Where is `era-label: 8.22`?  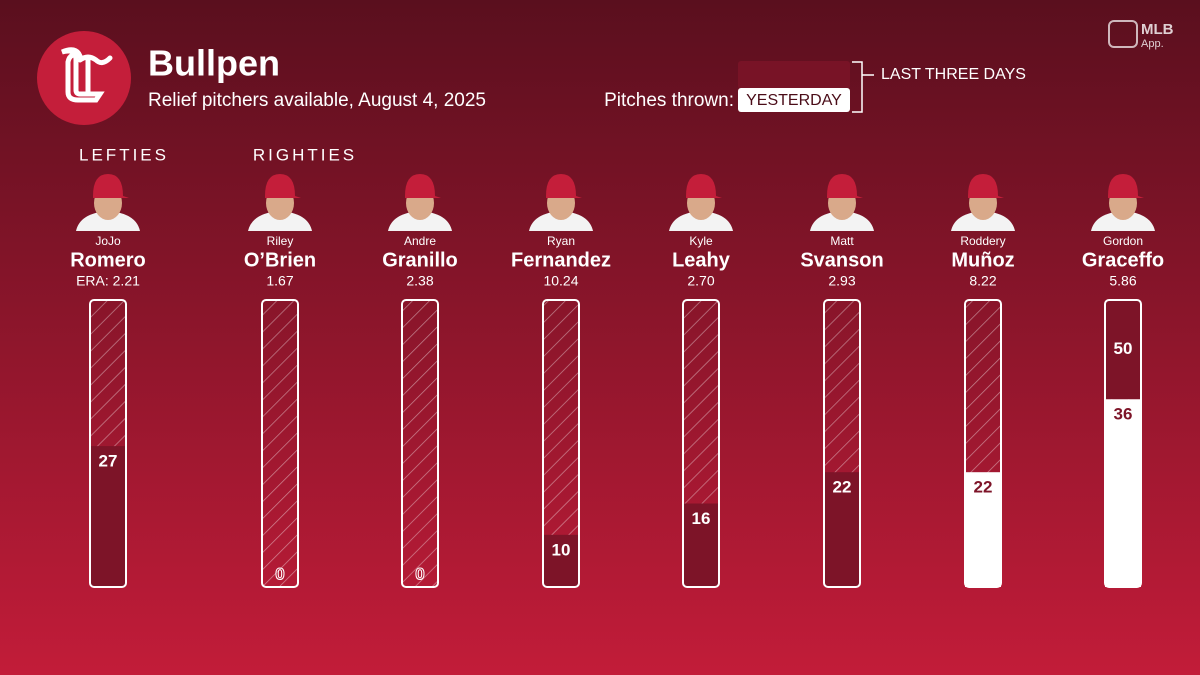
era-label: 8.22 is located at coordinates (982, 281).